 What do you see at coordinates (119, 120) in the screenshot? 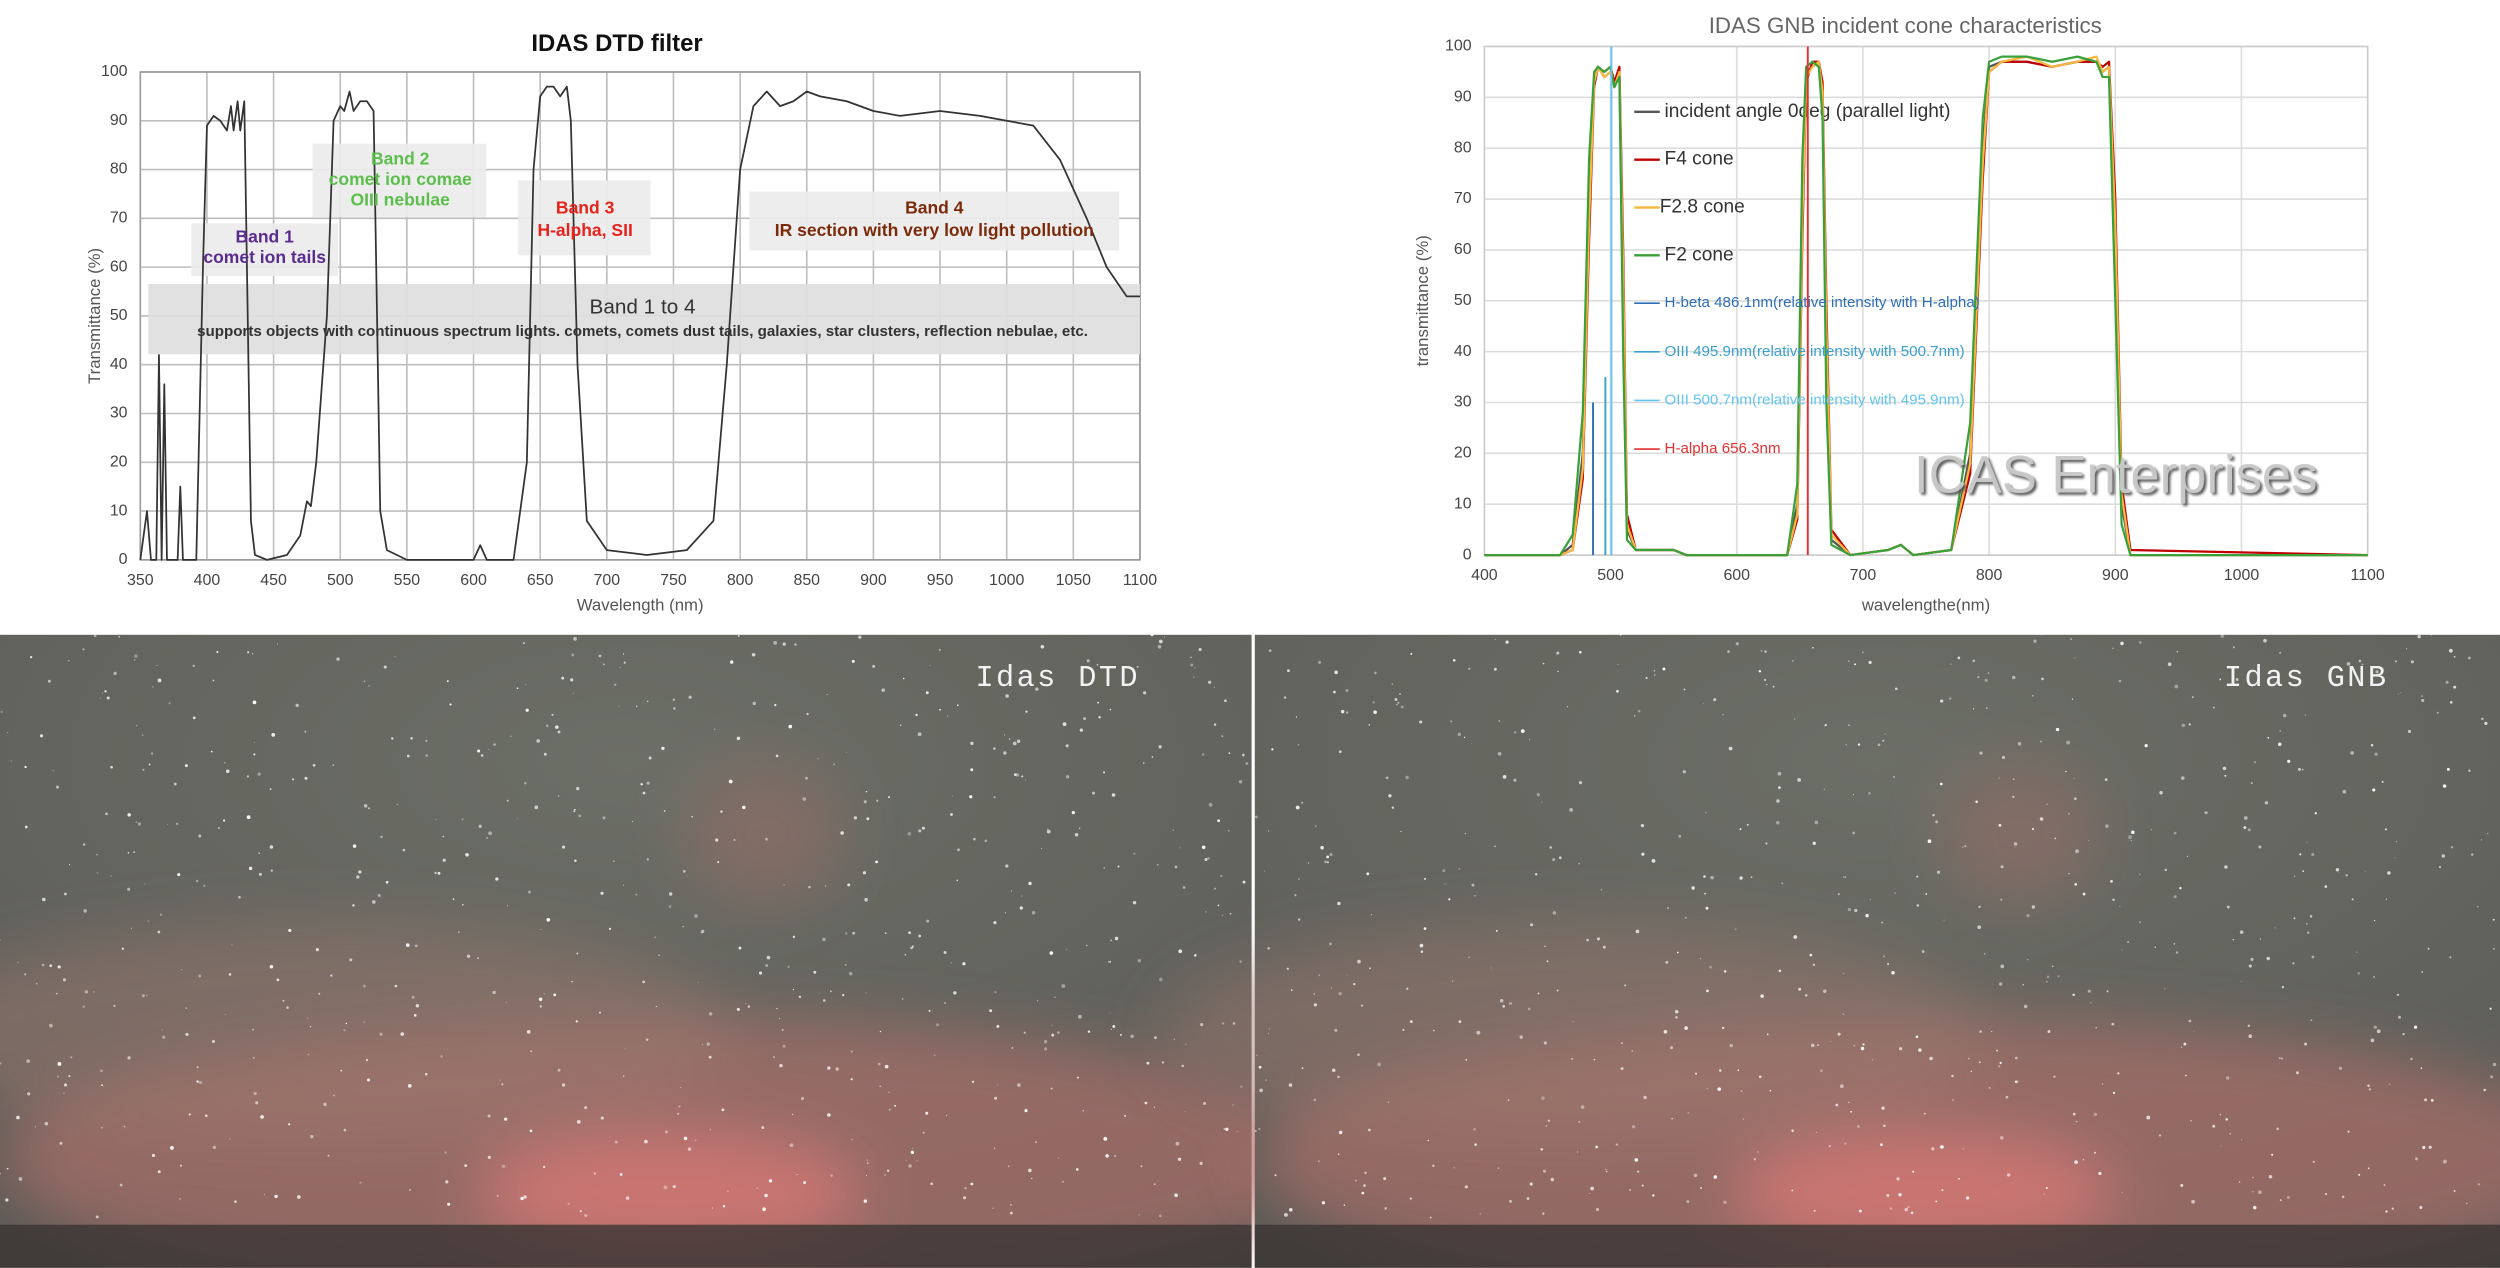
I see `y-tick-label: 90` at bounding box center [119, 120].